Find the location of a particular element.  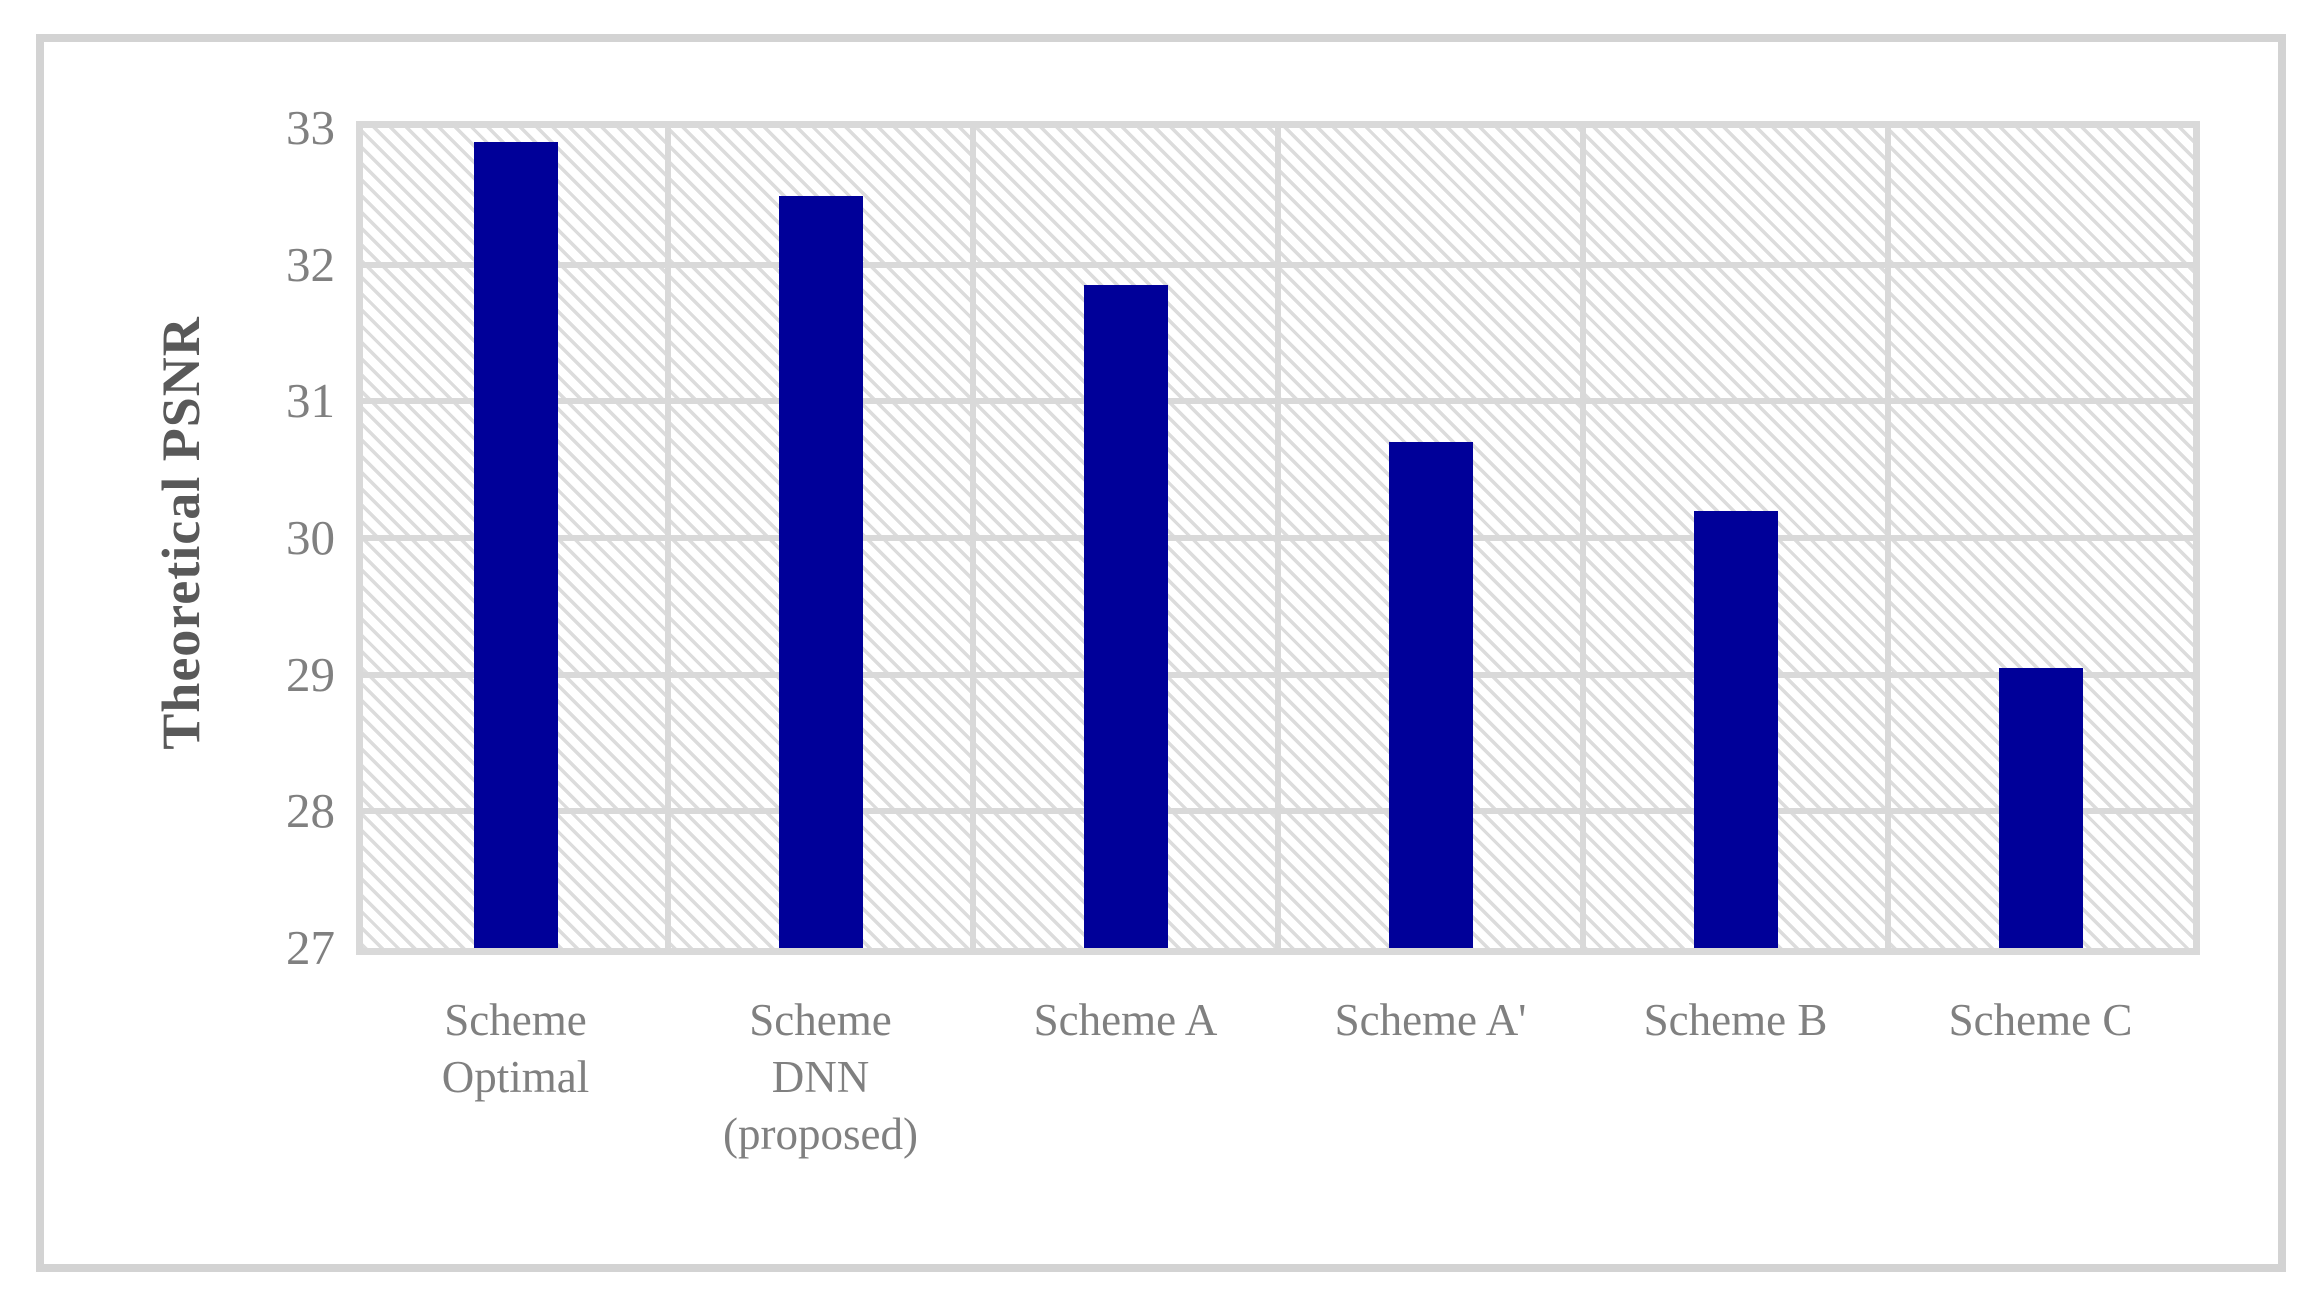

y-axis-title: Theoretical PSNR is located at coordinates (181, 533).